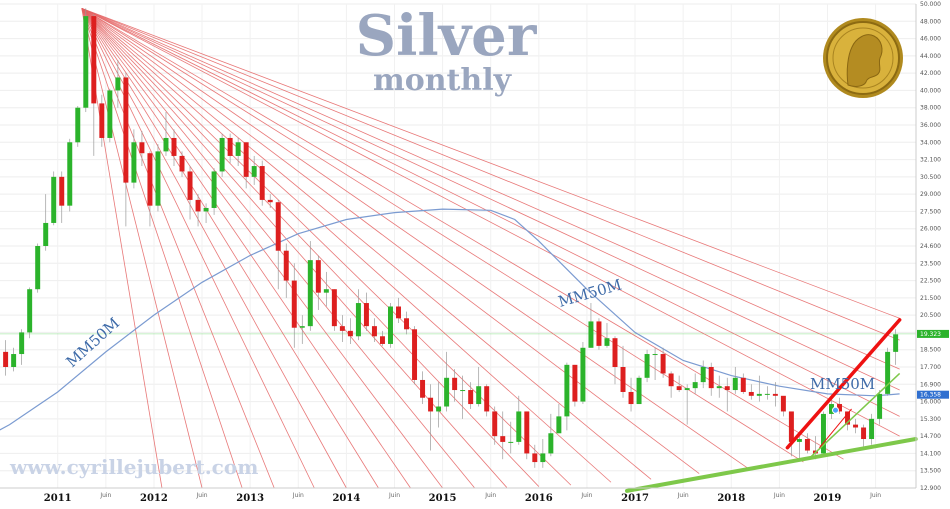 The height and width of the screenshot is (509, 950). Describe the element at coordinates (930, 281) in the screenshot. I see `y-tick-label: 22.500` at that location.